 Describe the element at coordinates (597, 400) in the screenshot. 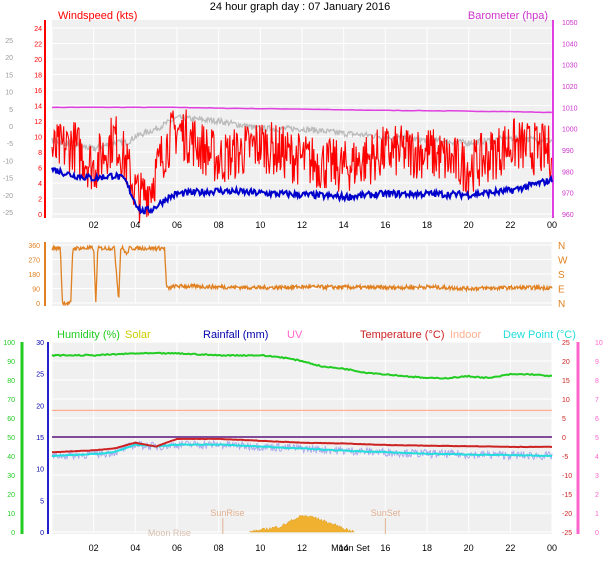

I see `uv-tick: 7` at that location.